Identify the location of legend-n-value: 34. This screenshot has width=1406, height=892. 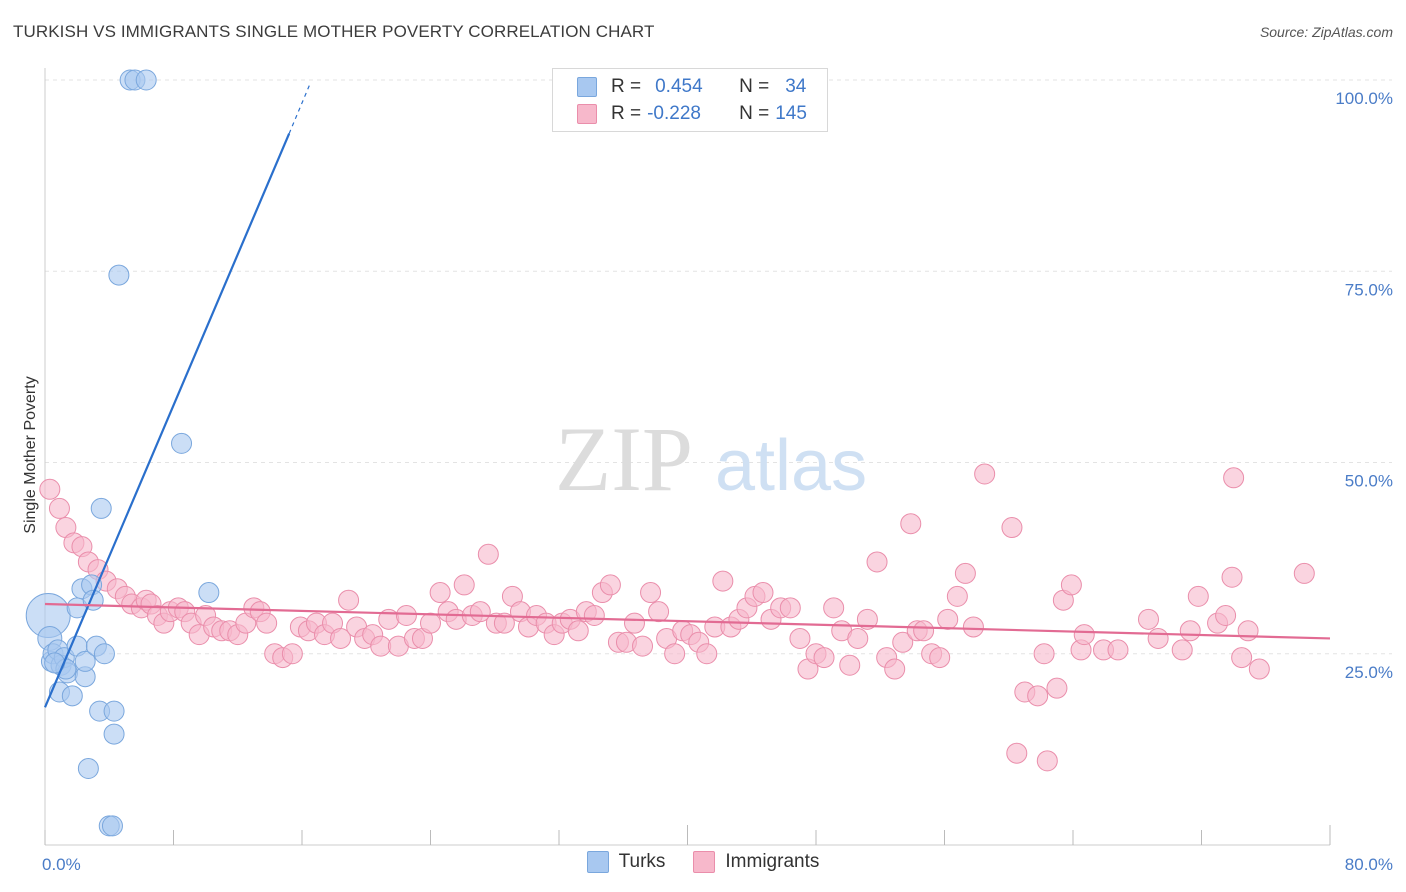
(796, 86).